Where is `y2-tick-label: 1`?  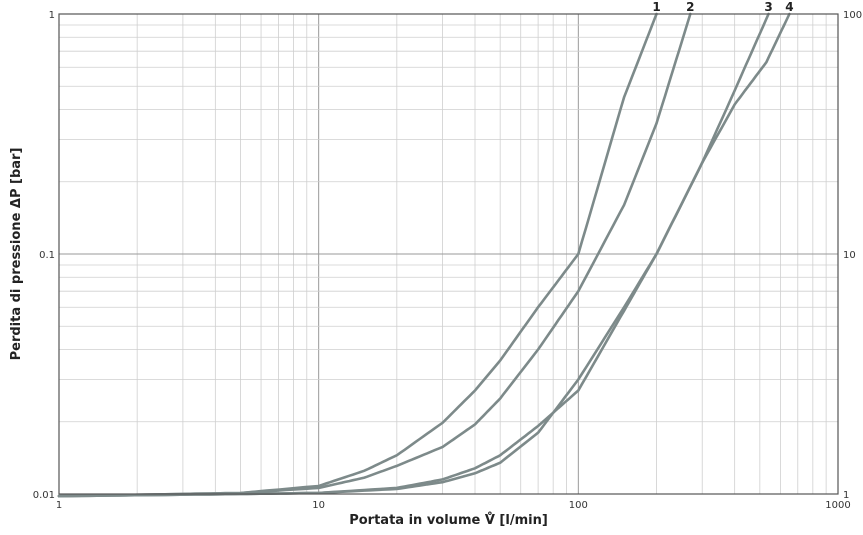
y2-tick-label: 1 is located at coordinates (846, 495).